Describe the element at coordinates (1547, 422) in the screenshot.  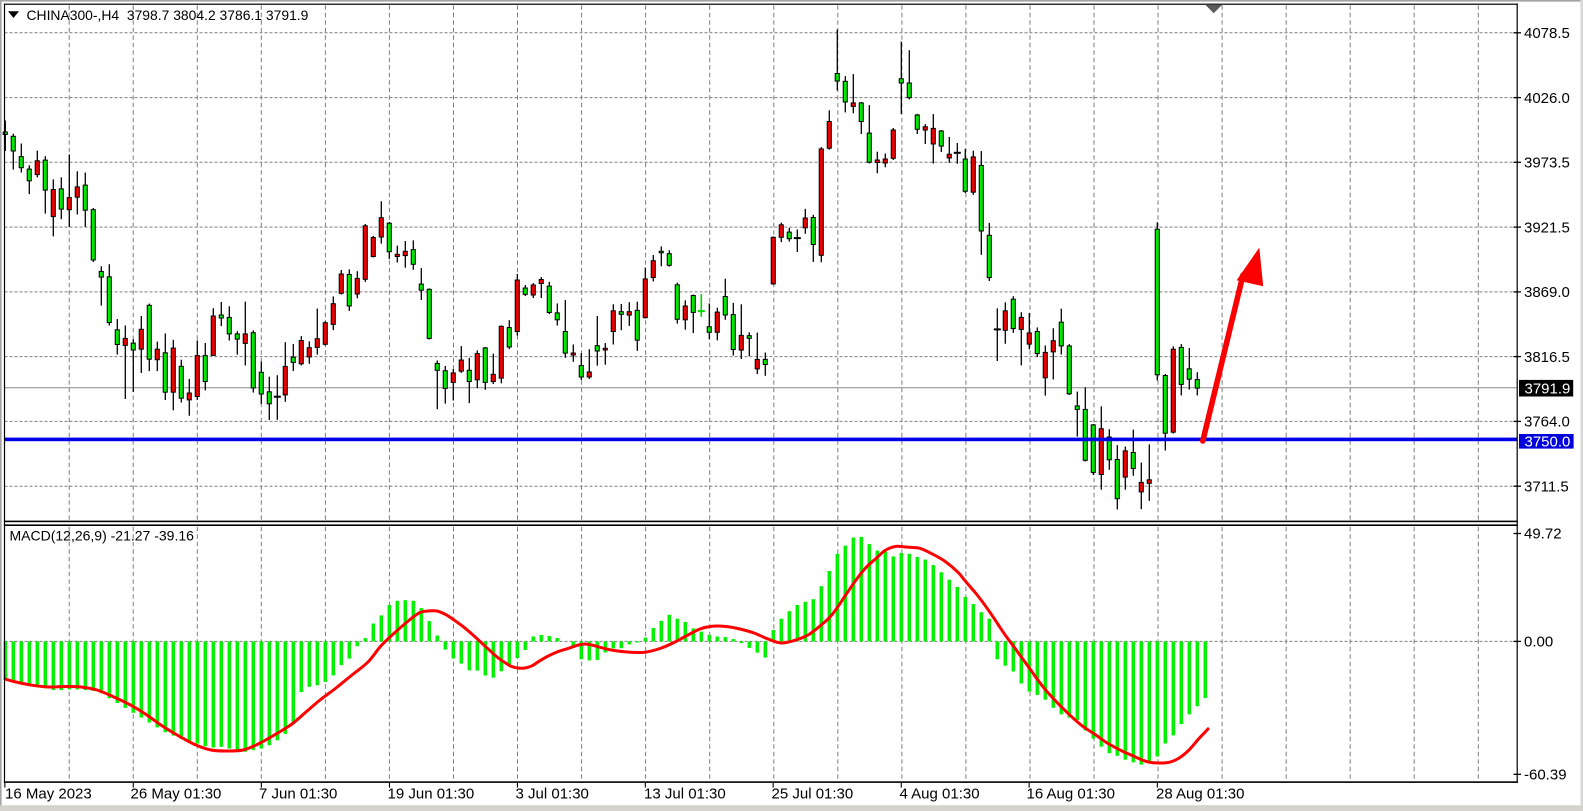
I see `svg-text: 3764.0` at that location.